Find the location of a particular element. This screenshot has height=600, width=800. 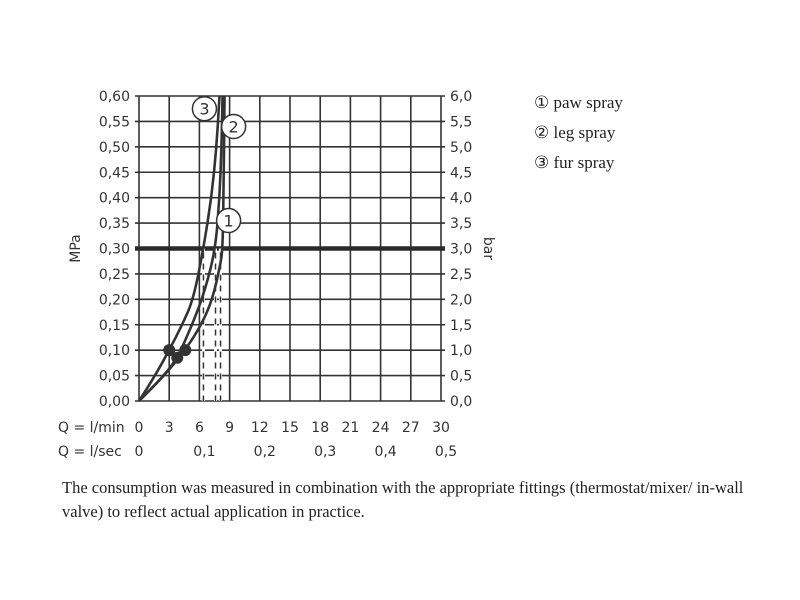

y-tick-label-left: 0,20 is located at coordinates (114, 300).